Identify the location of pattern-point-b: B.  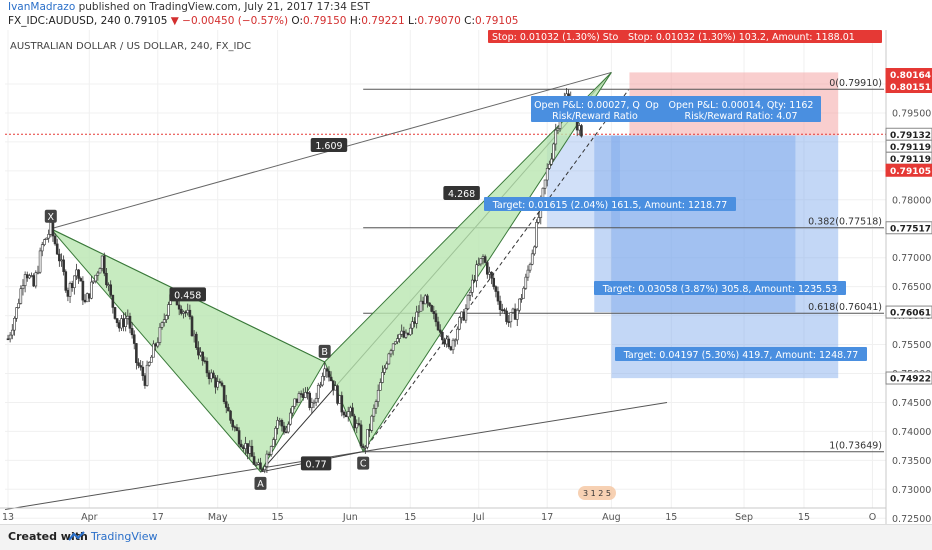
(324, 352).